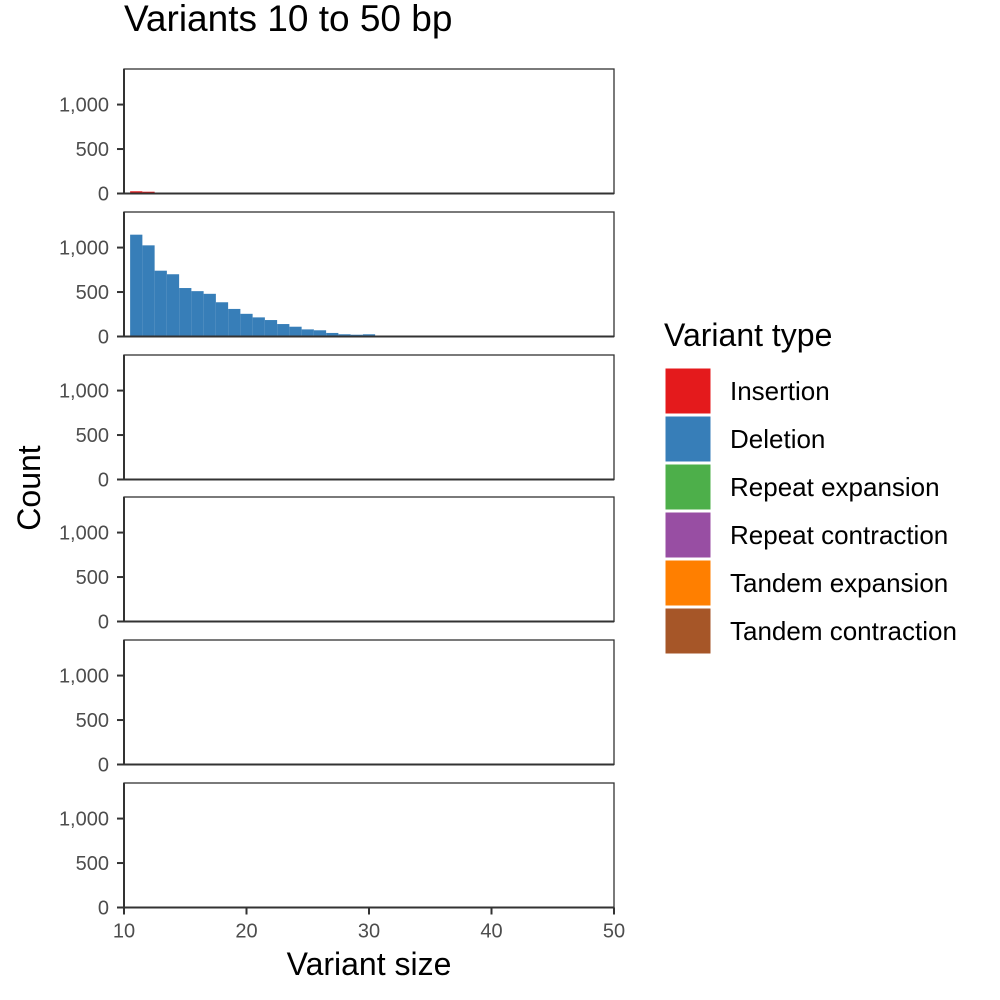 Image resolution: width=1000 pixels, height=1000 pixels. Describe the element at coordinates (614, 932) in the screenshot. I see `x-tick-label: 50` at that location.